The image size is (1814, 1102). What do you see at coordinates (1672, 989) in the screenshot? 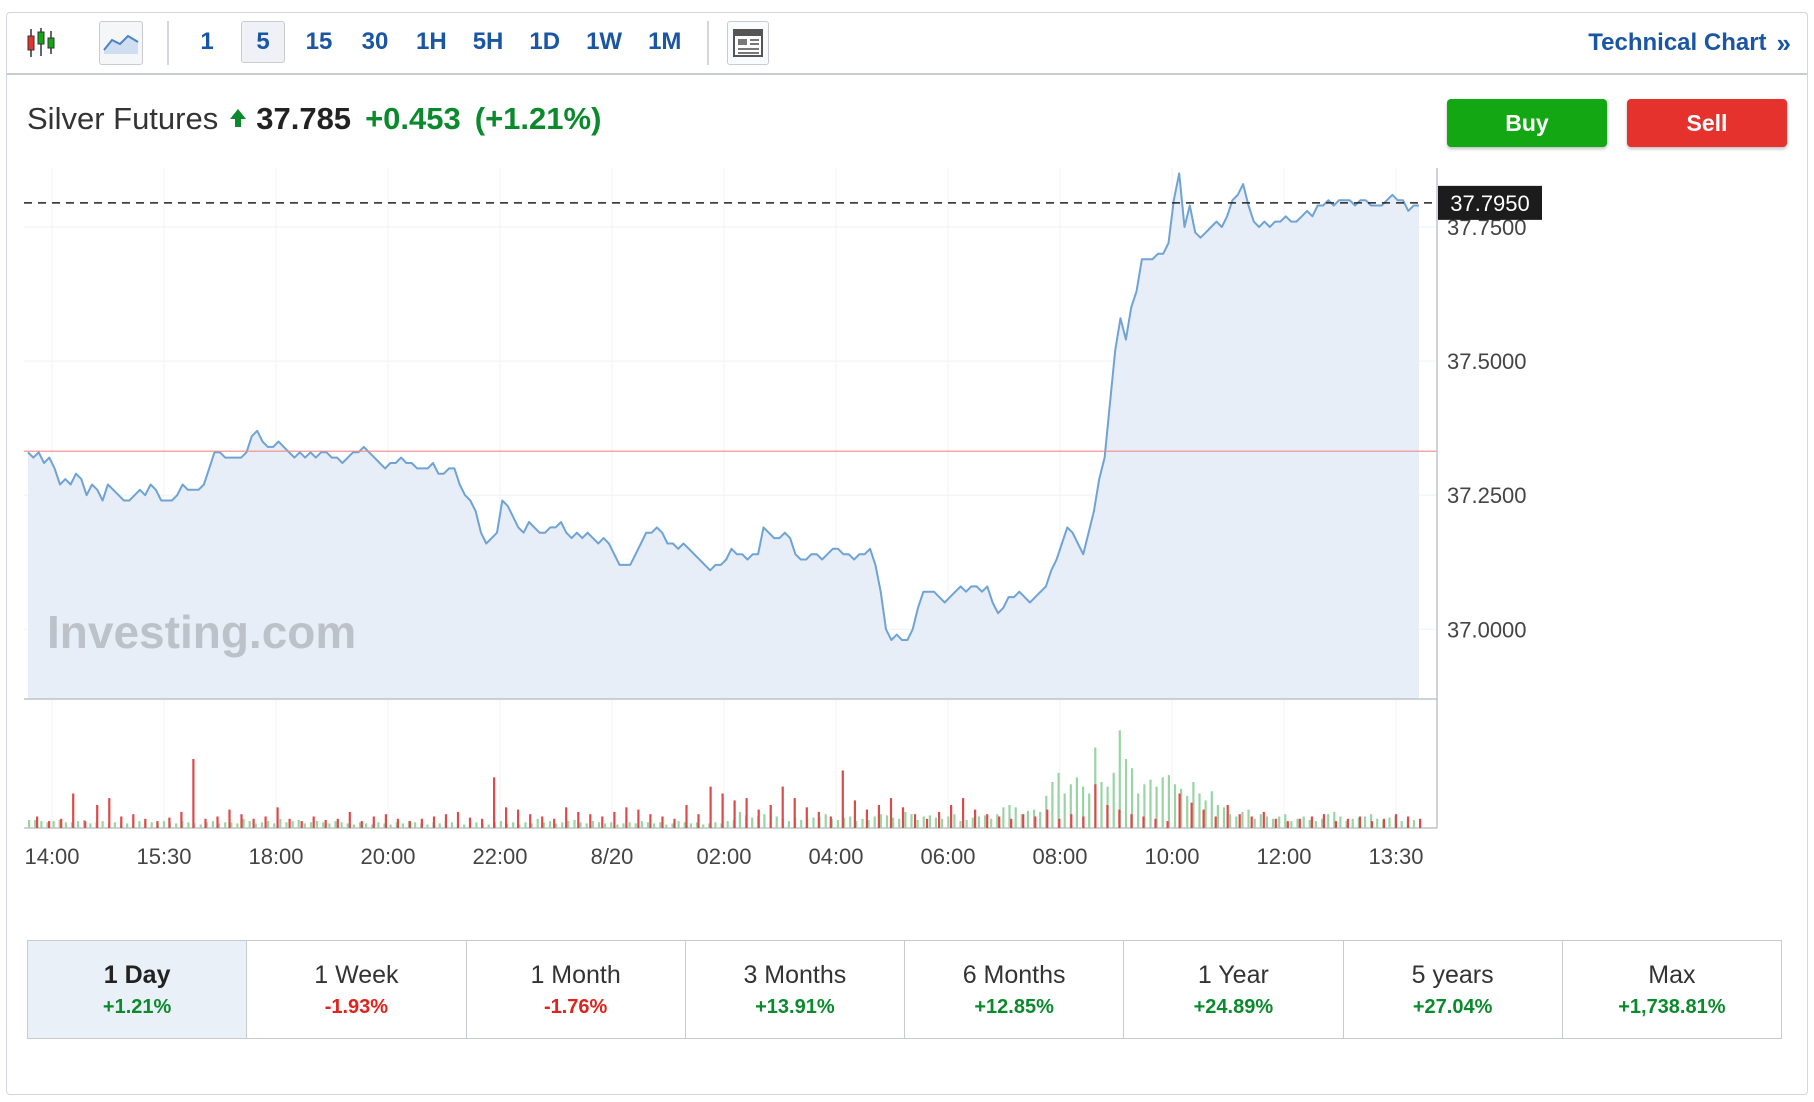
I see `period-tab-max: Max +1,738.81%` at bounding box center [1672, 989].